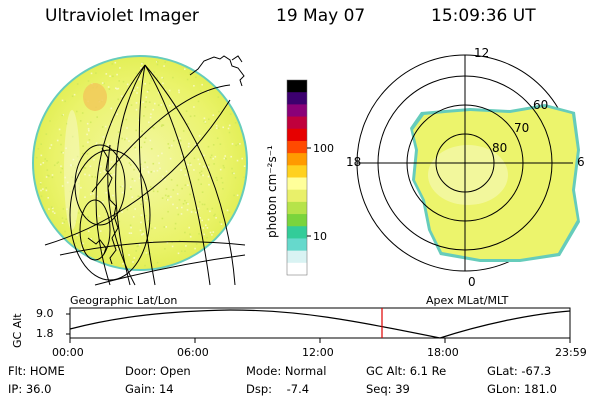 The height and width of the screenshot is (400, 600). I want to click on info-gc-alt: GC Alt: 6.1 Re, so click(406, 371).